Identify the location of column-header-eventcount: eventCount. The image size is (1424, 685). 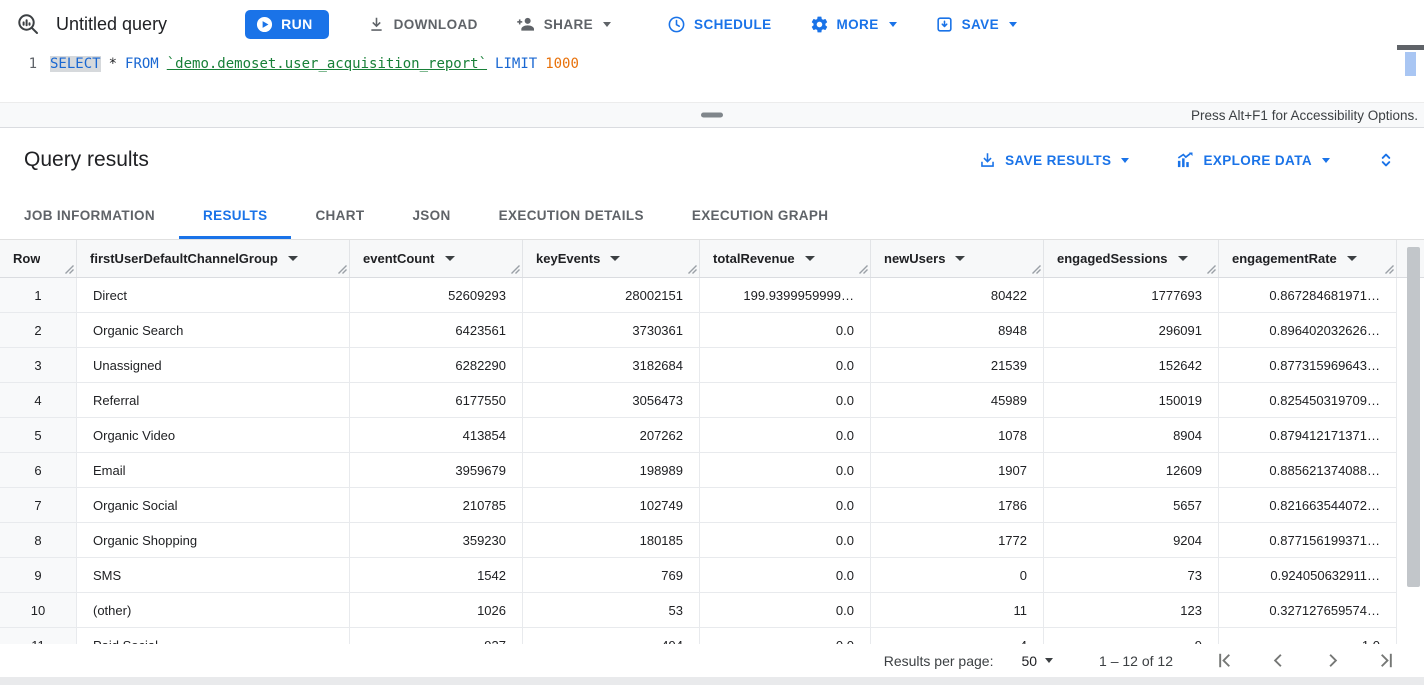
(436, 258).